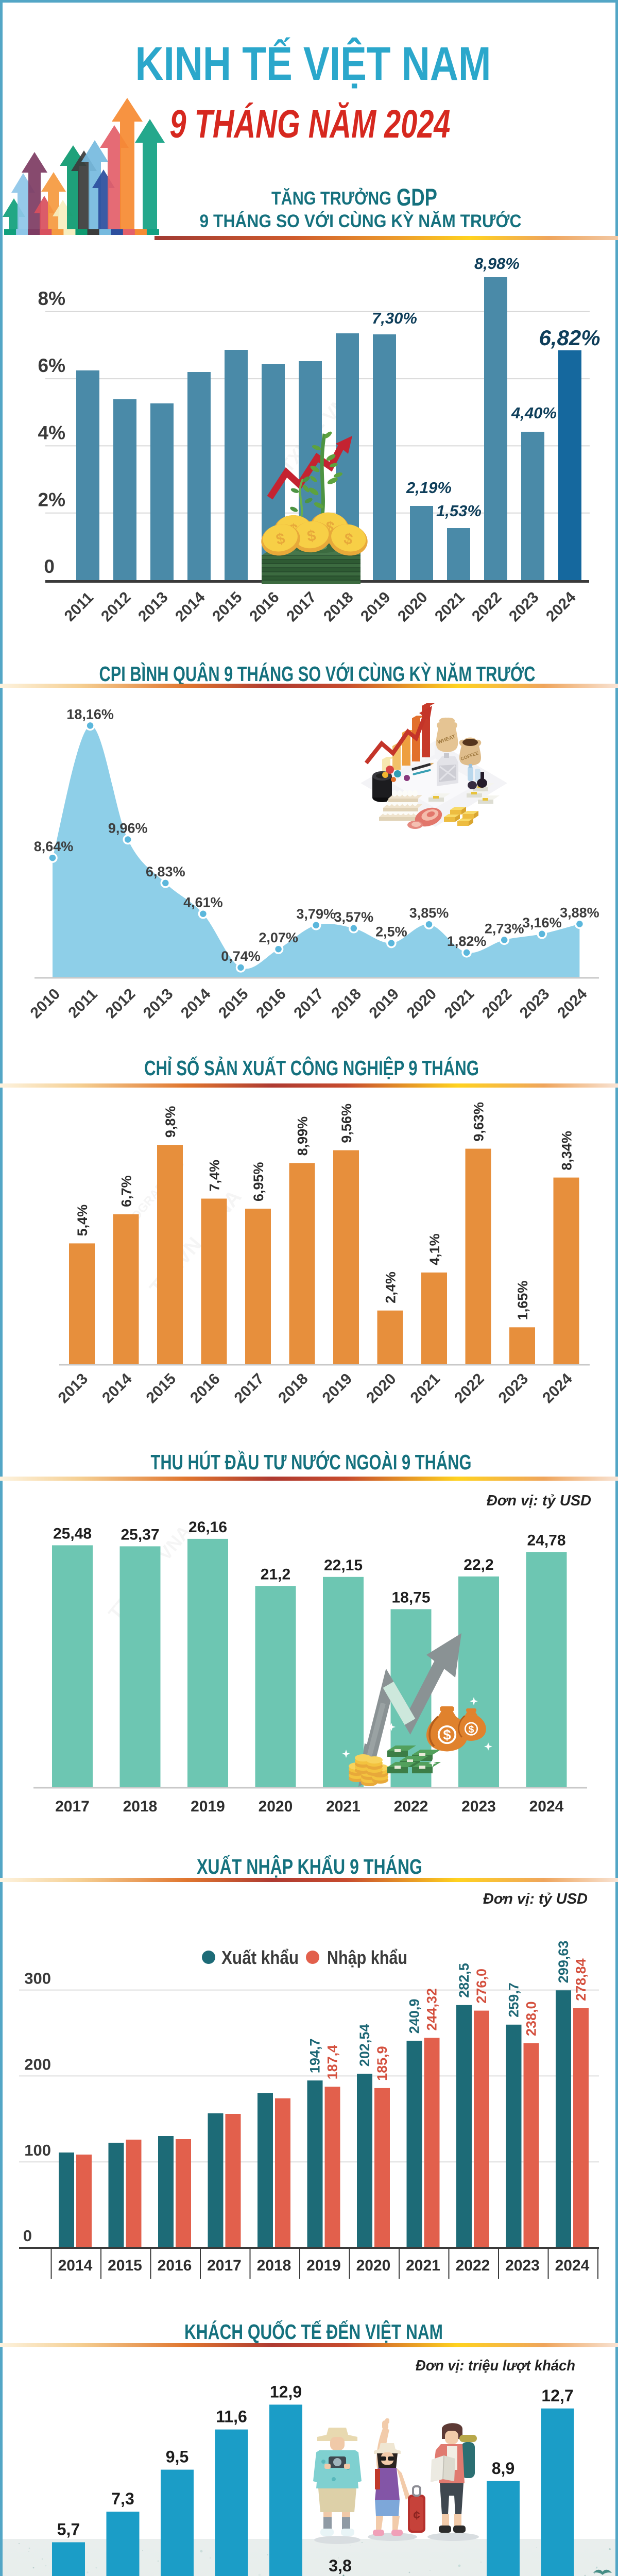  Describe the element at coordinates (175, 2265) in the screenshot. I see `svg-text: 2016` at that location.